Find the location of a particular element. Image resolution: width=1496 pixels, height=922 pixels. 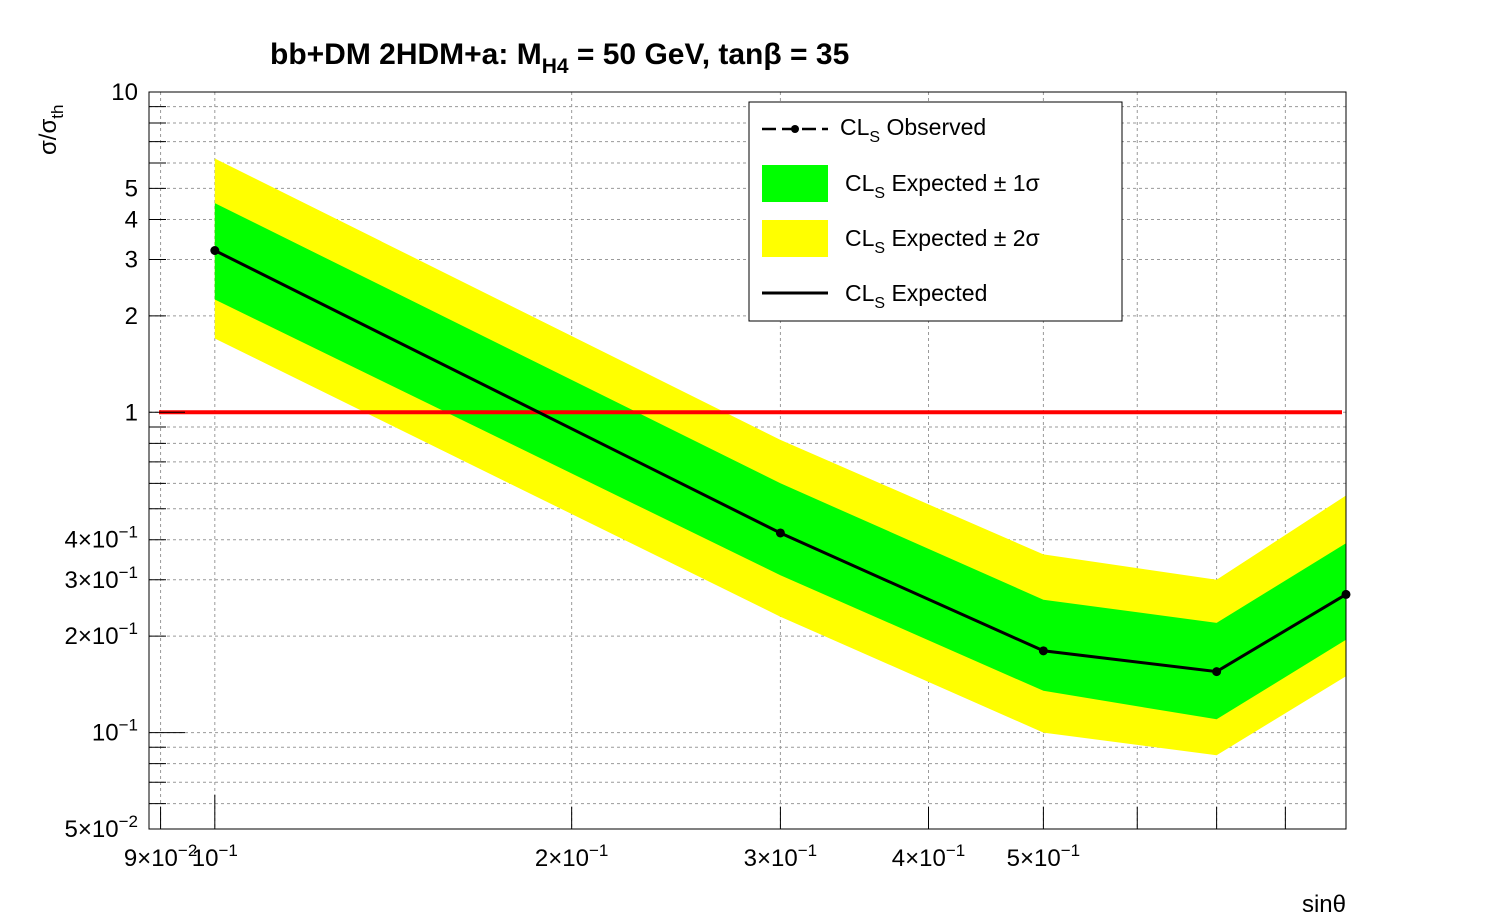

x-tick-label: 10−1 is located at coordinates (215, 856).